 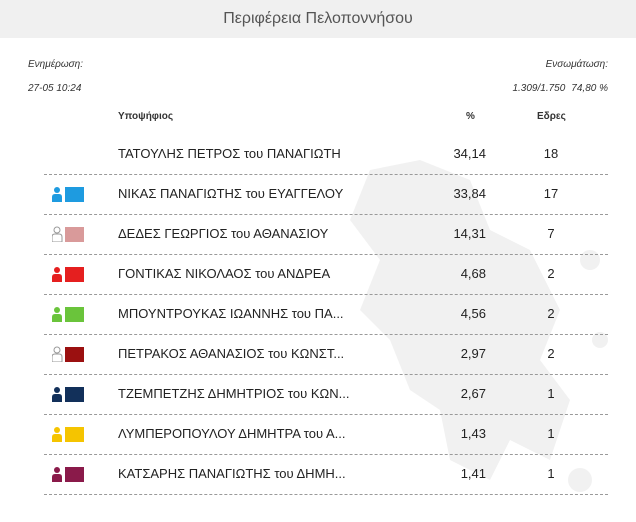 I want to click on integration-values: 1.309/1.750 74,80 %, so click(x=557, y=88).